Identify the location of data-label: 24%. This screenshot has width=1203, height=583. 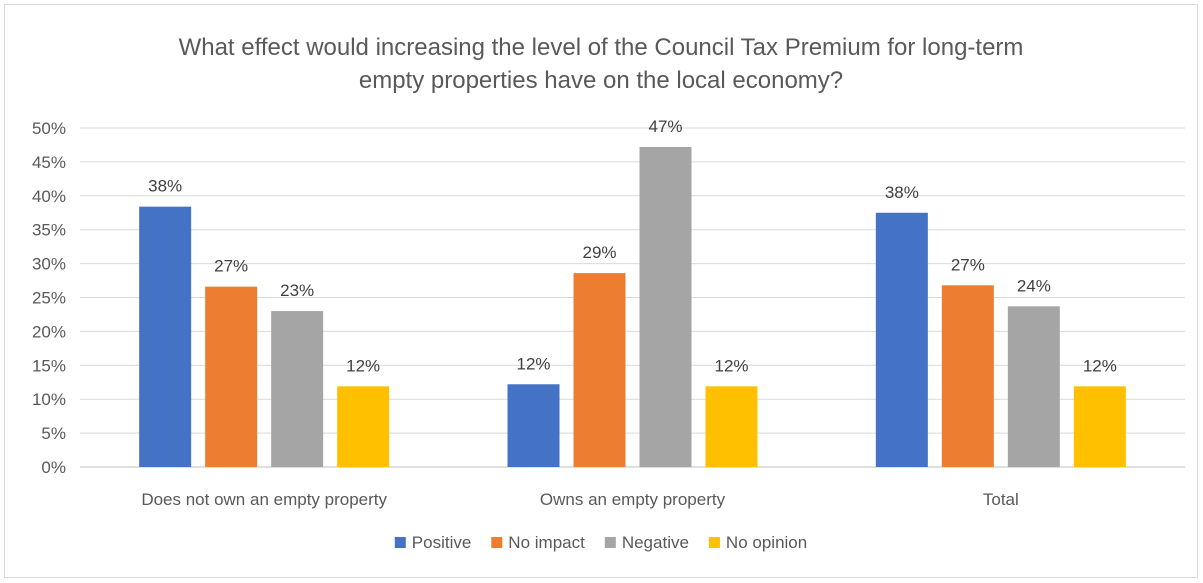
(1034, 285).